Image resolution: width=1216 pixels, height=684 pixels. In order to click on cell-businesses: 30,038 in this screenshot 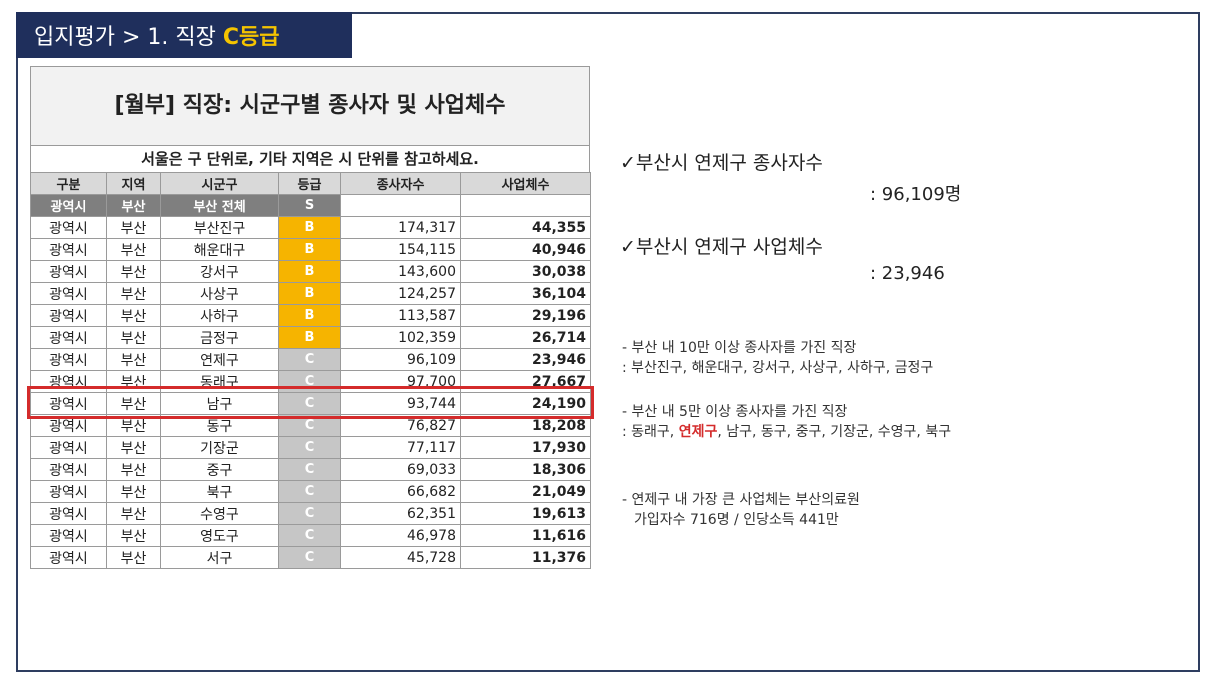, I will do `click(525, 271)`.